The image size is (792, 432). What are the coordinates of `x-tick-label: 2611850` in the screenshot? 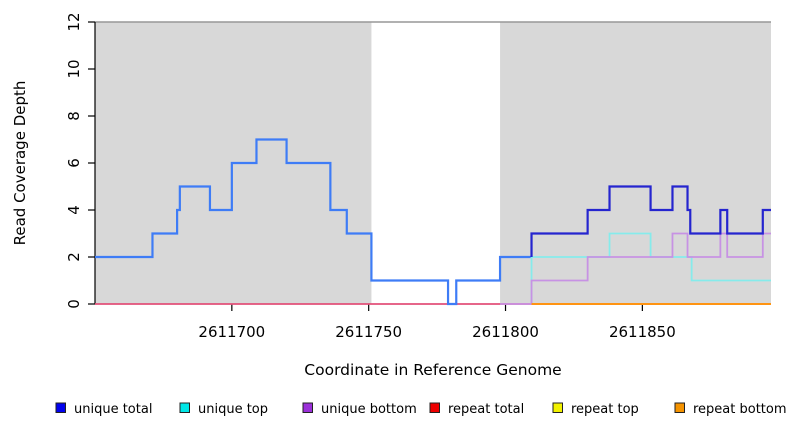 It's located at (642, 332).